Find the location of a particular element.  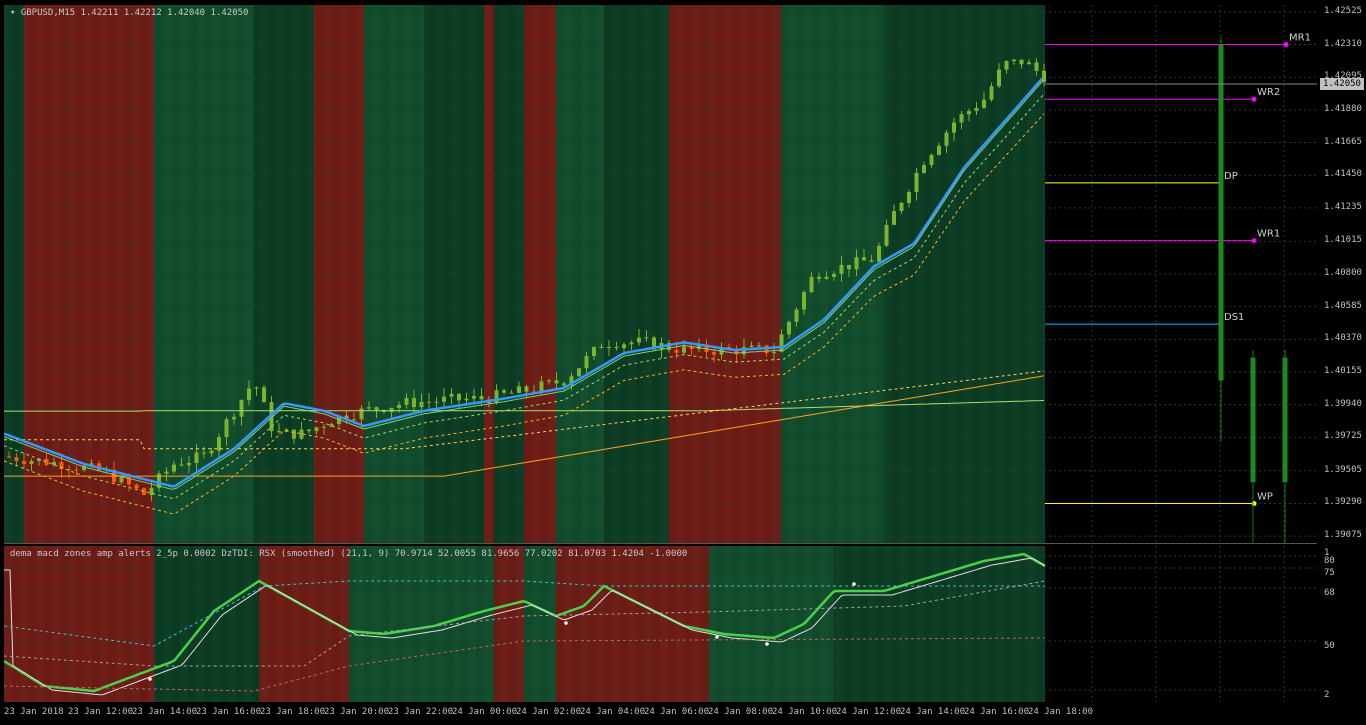

pivot-label: MR1 is located at coordinates (1300, 38).